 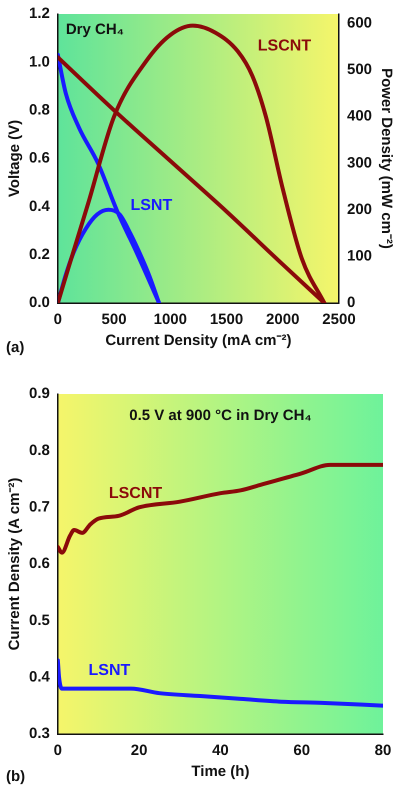 I want to click on y2-tick-label: 300, so click(x=359, y=163).